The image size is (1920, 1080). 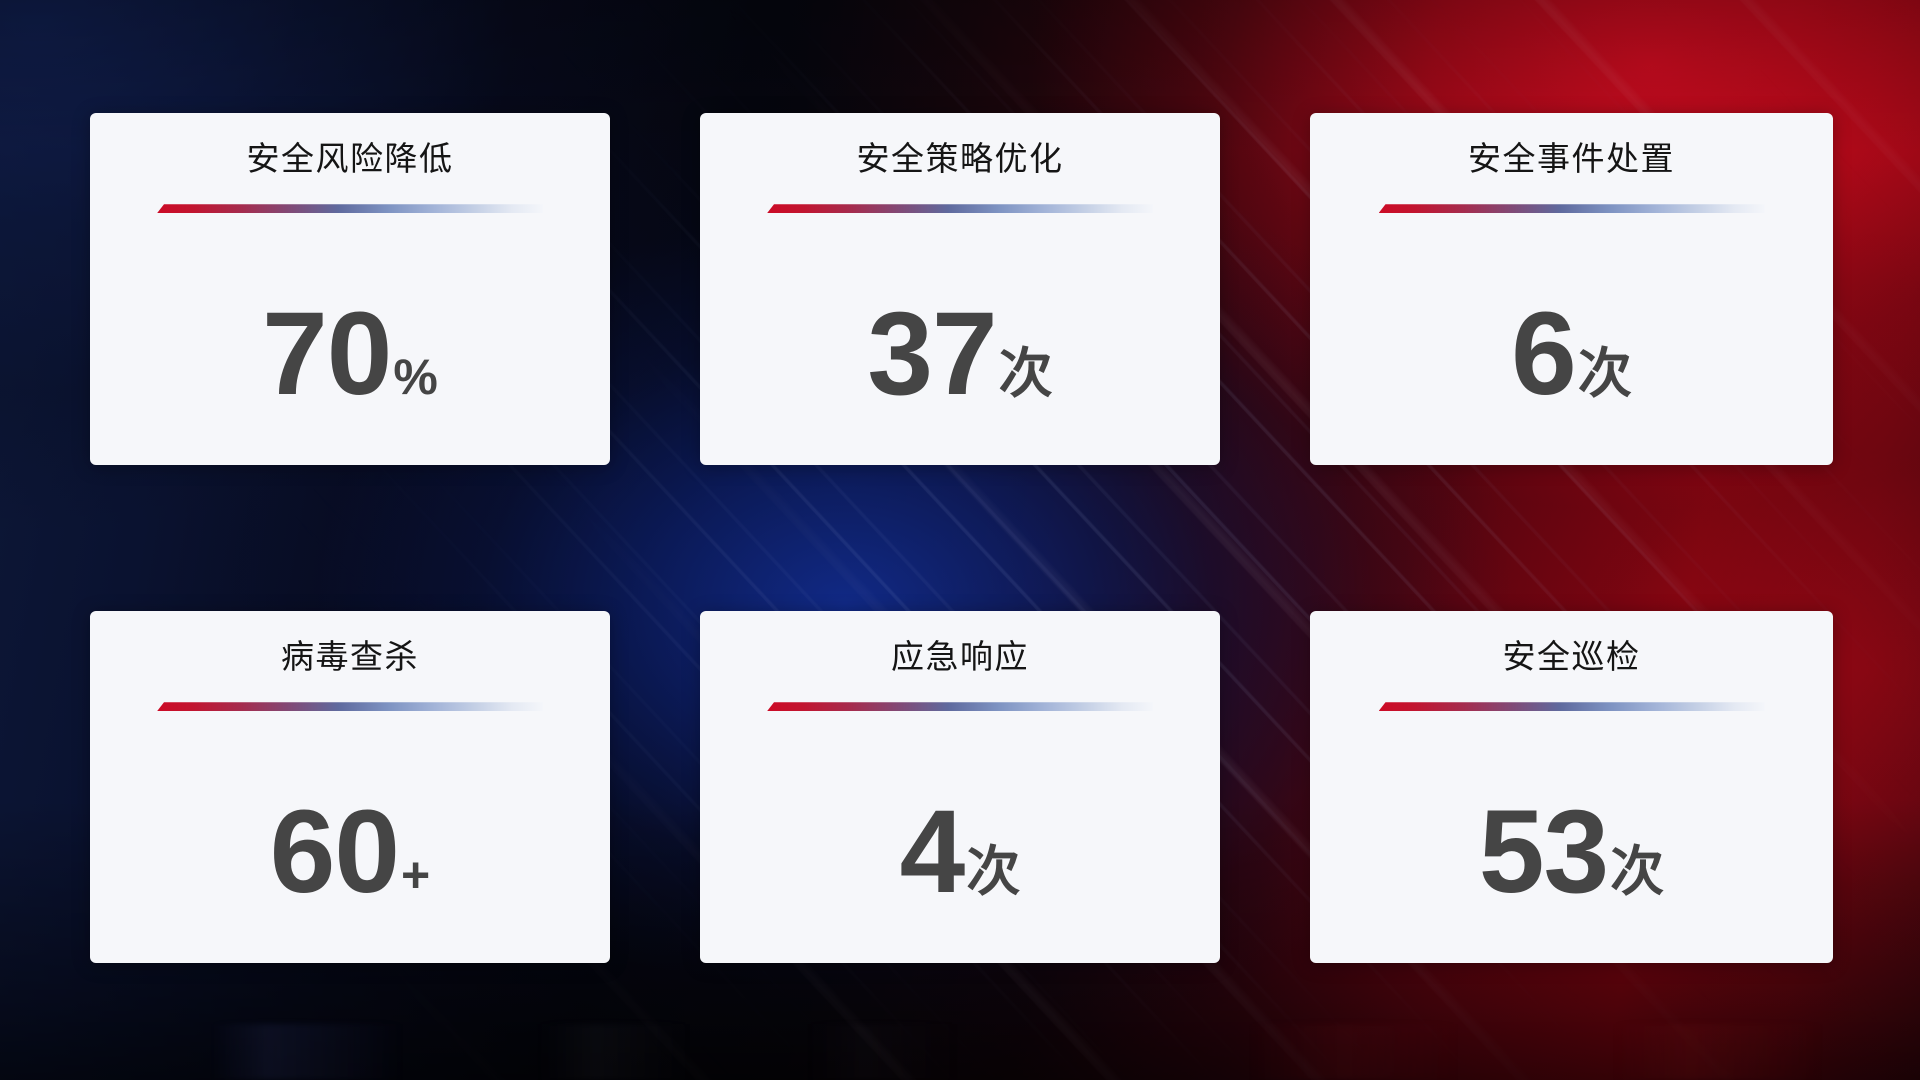 What do you see at coordinates (1571, 158) in the screenshot?
I see `metric-card-title: 安全事件处置` at bounding box center [1571, 158].